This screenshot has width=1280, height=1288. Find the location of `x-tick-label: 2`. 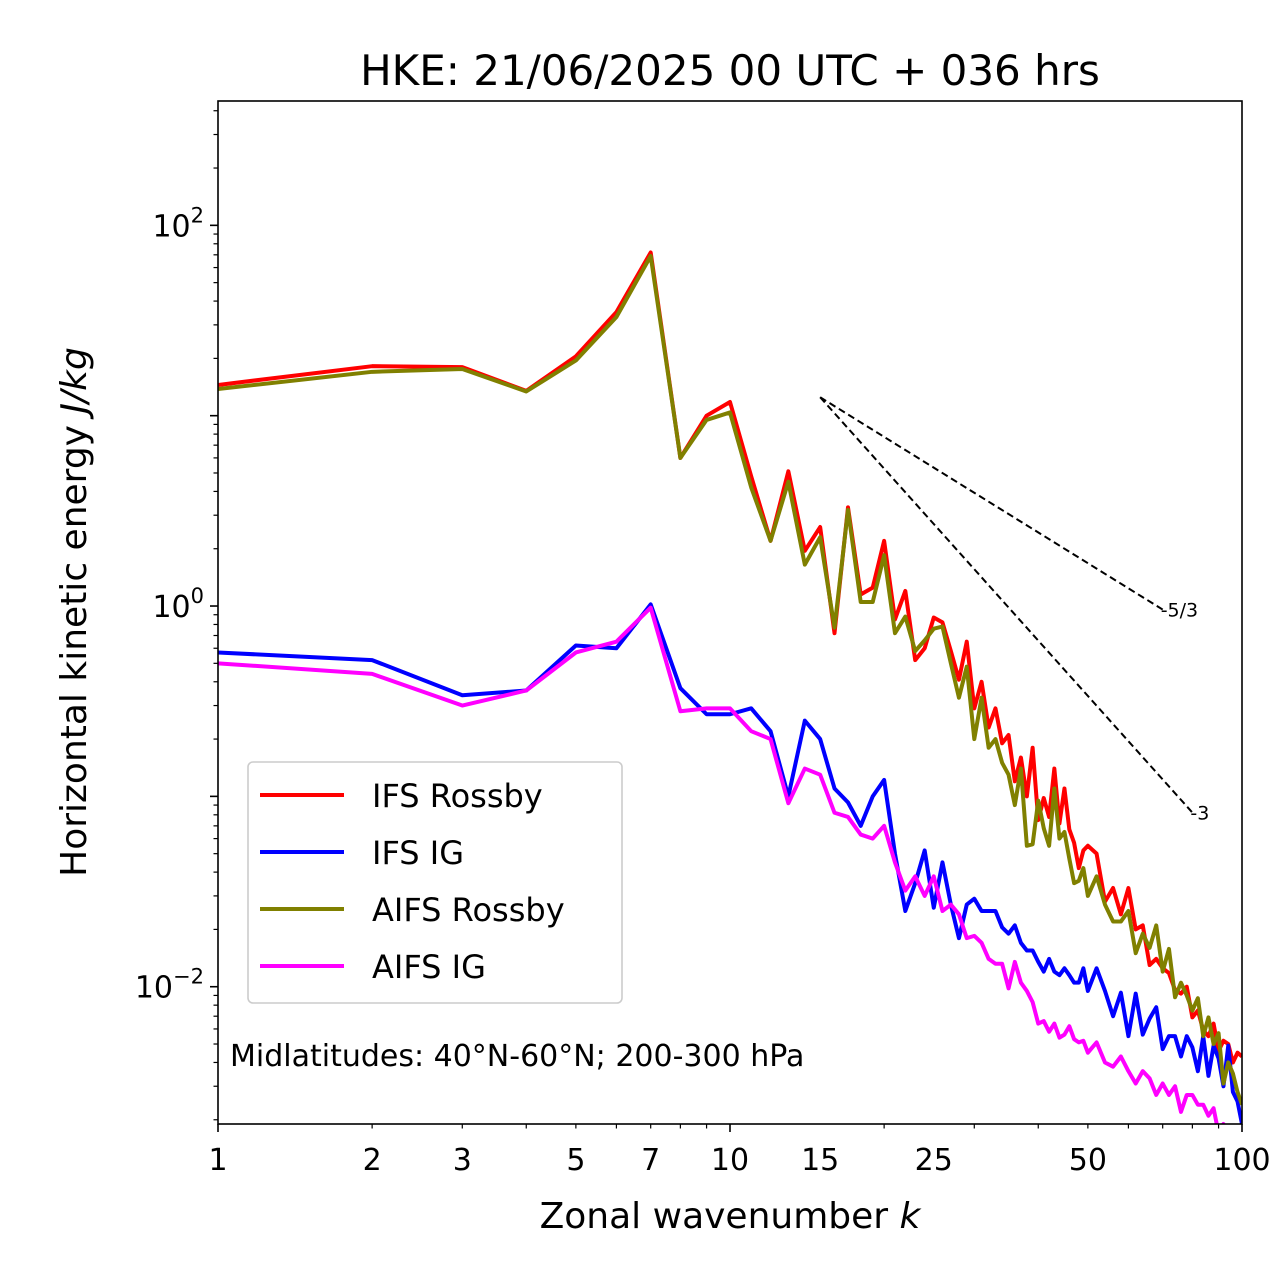

x-tick-label: 2 is located at coordinates (372, 1160).